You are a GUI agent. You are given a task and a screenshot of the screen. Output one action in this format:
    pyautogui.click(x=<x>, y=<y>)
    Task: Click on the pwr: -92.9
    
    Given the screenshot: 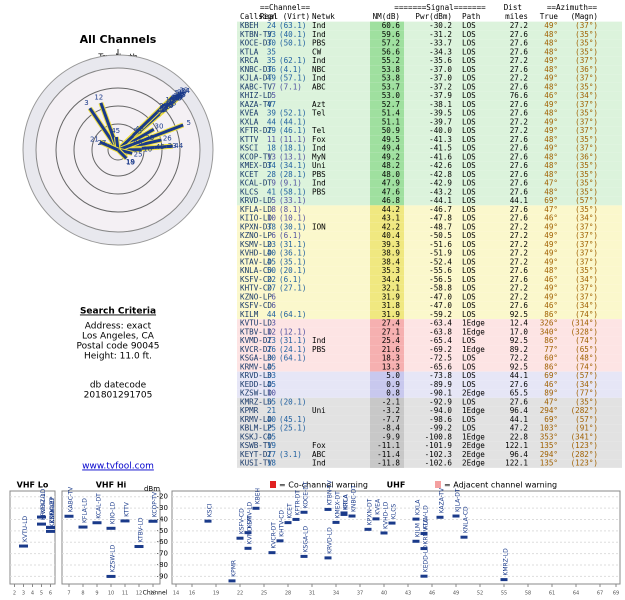 What is the action you would take?
    pyautogui.click(x=440, y=401)
    